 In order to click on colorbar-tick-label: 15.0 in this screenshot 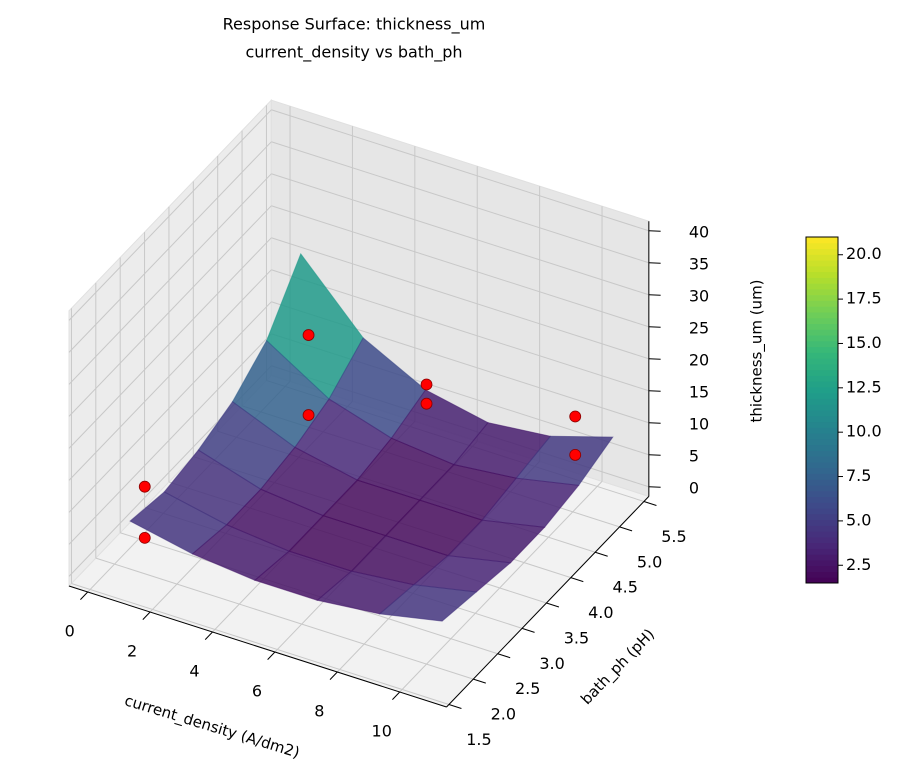, I will do `click(864, 342)`.